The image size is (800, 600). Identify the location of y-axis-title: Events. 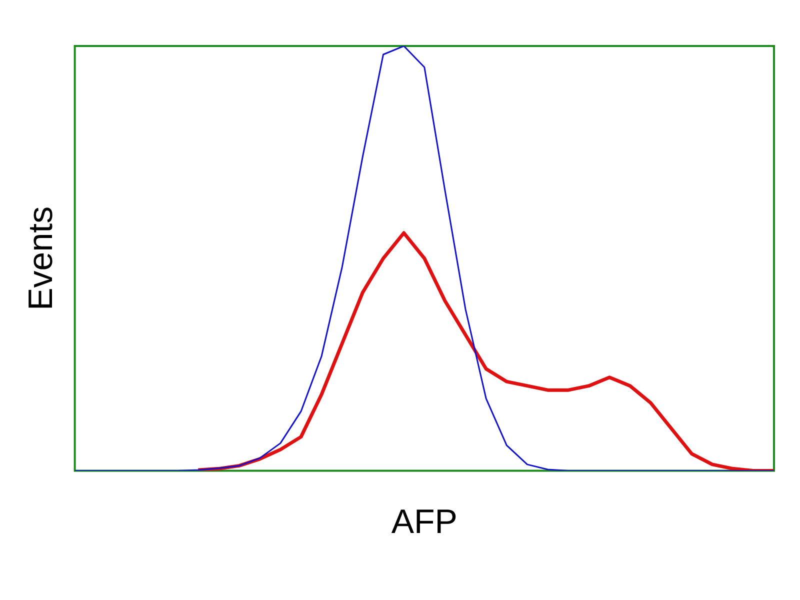
(41, 258).